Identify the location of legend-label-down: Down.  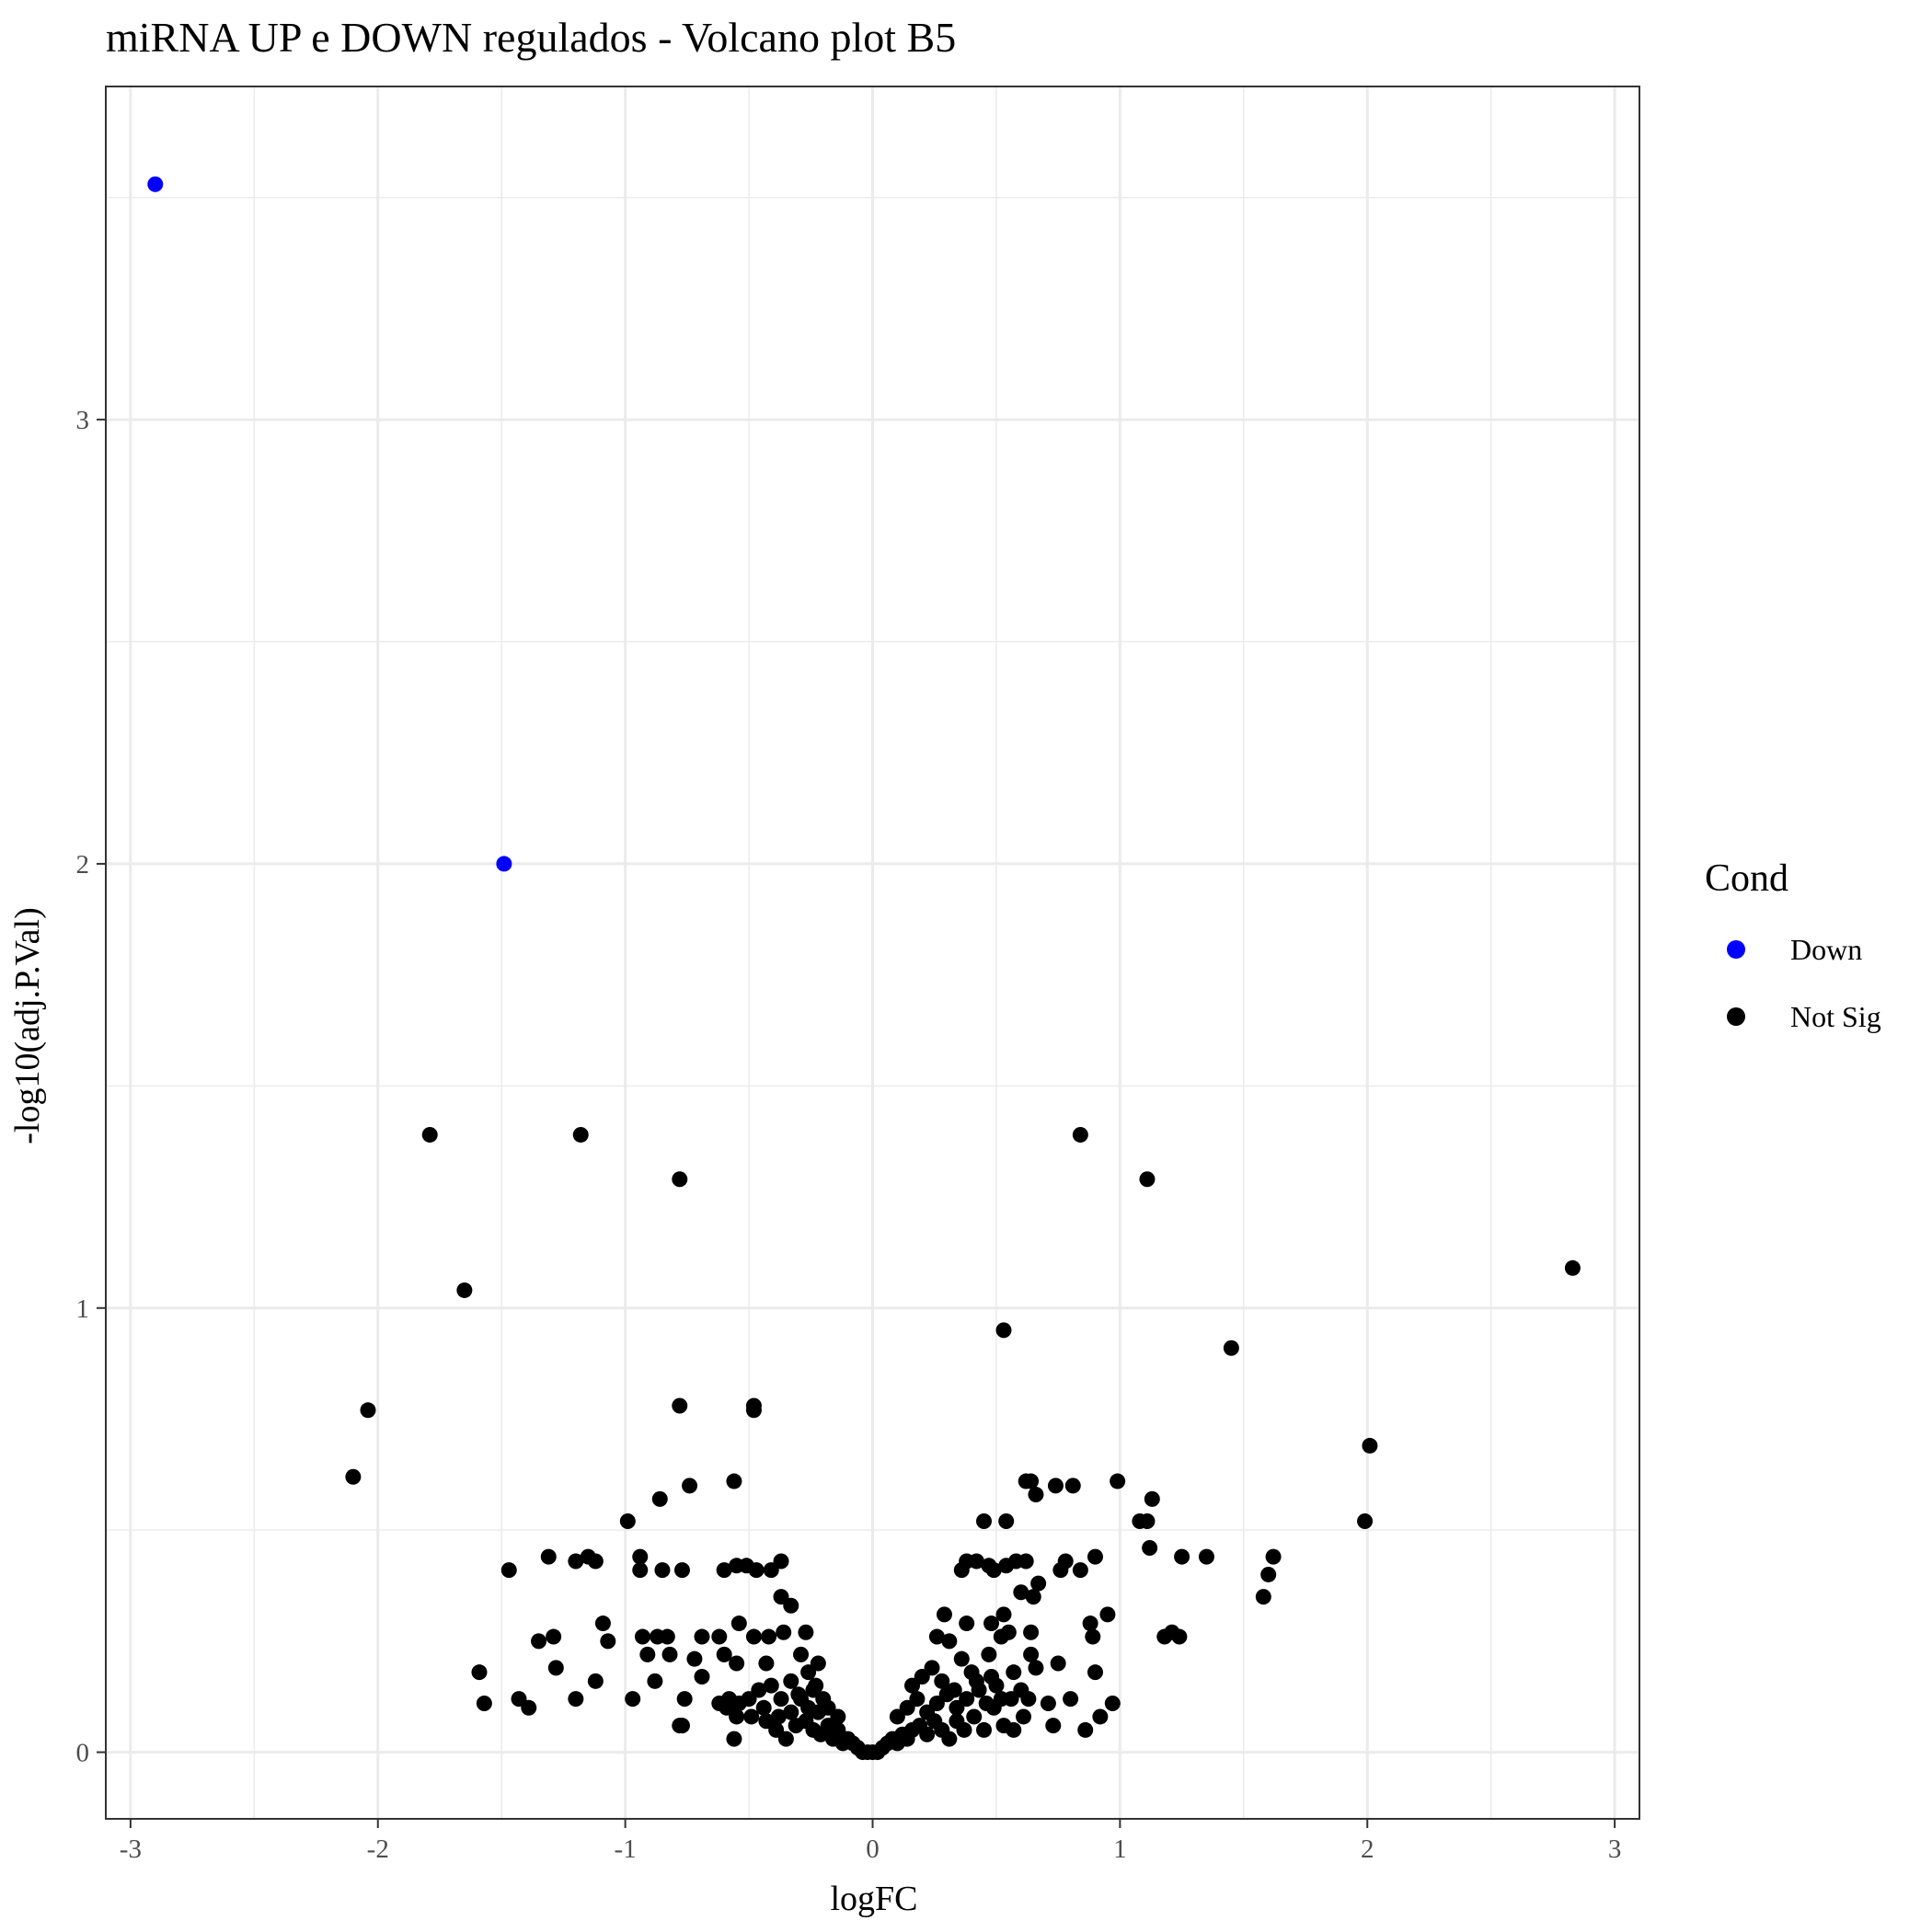
(1826, 949).